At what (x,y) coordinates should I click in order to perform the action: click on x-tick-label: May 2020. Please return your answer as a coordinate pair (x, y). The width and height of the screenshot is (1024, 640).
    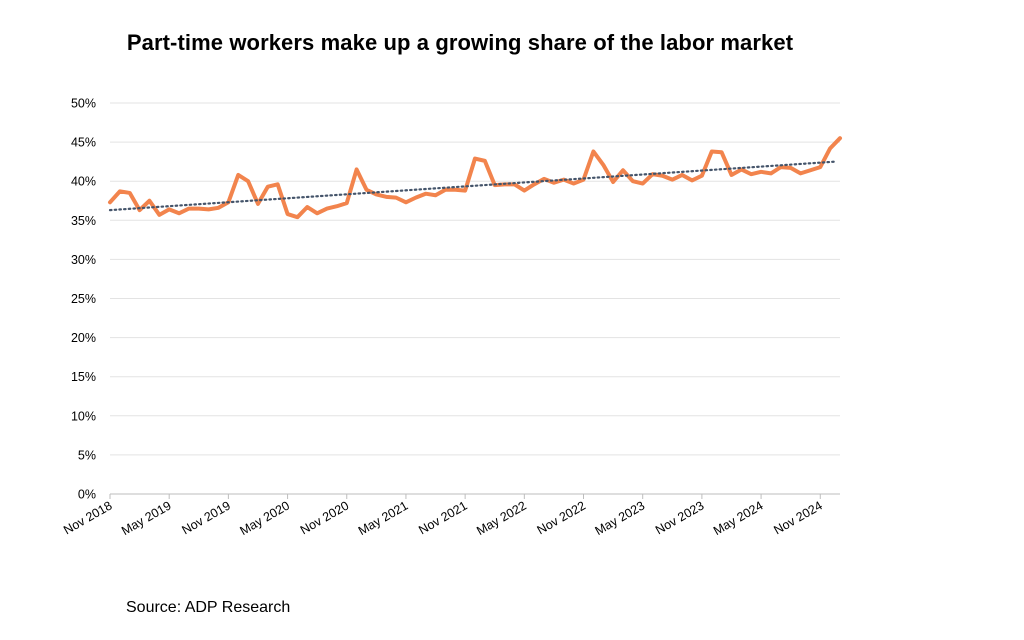
    Looking at the image, I should click on (265, 518).